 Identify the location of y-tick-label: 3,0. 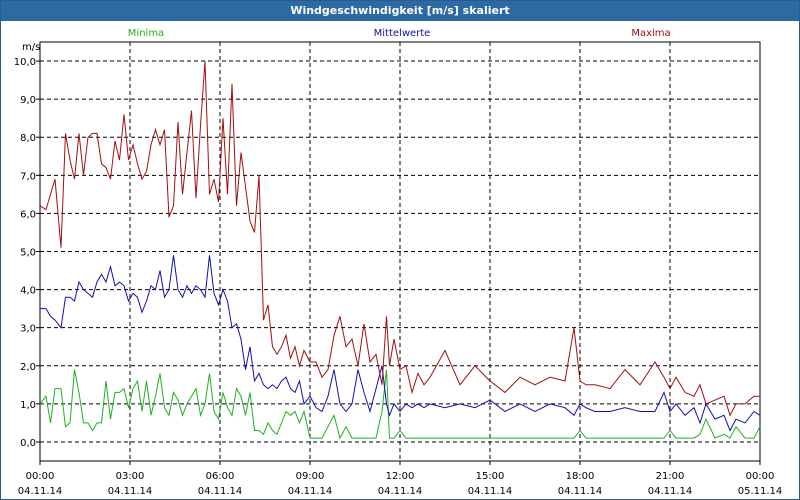
(28, 329).